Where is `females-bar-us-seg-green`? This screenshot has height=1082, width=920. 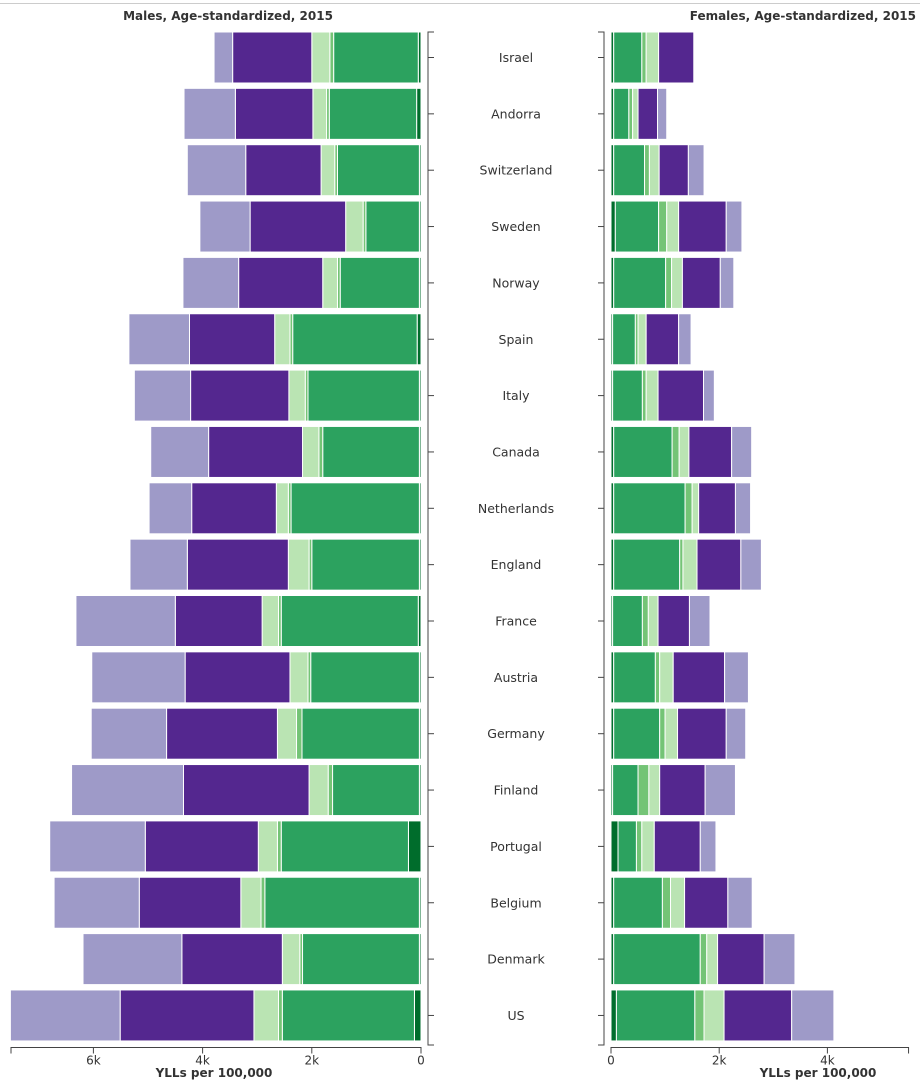 females-bar-us-seg-green is located at coordinates (655, 1015).